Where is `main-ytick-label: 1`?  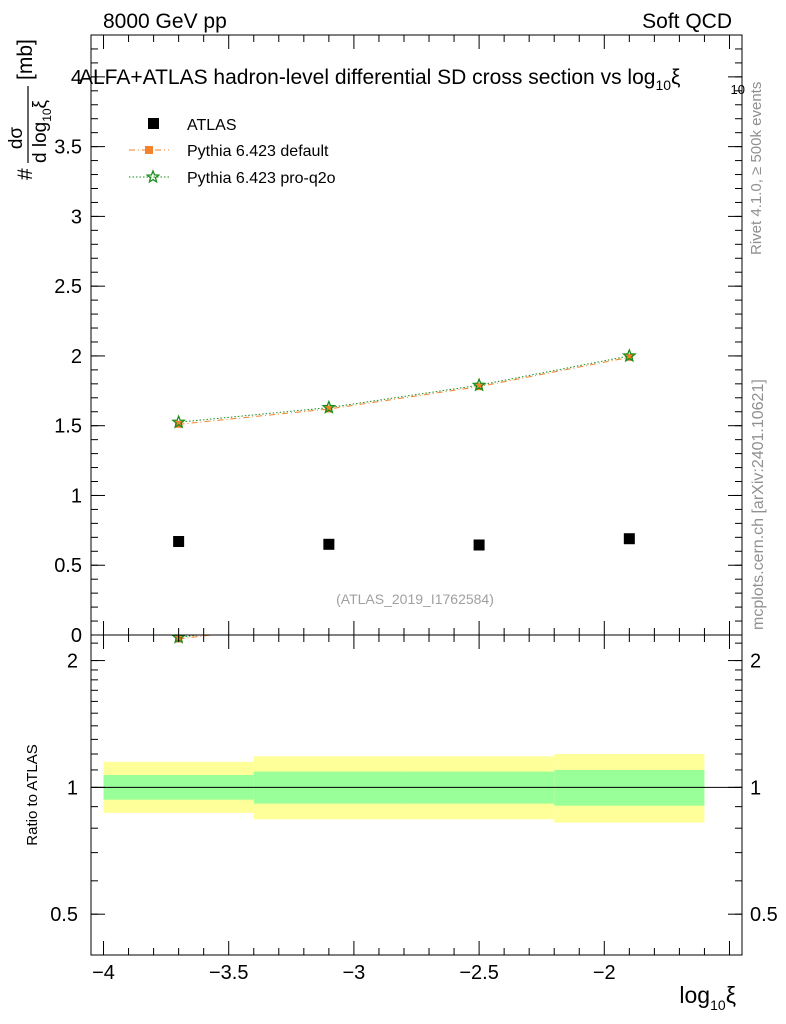 main-ytick-label: 1 is located at coordinates (76, 496).